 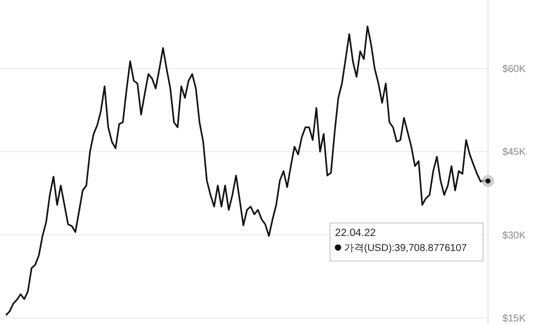 I want to click on annotation: 22.04.22, so click(x=355, y=233).